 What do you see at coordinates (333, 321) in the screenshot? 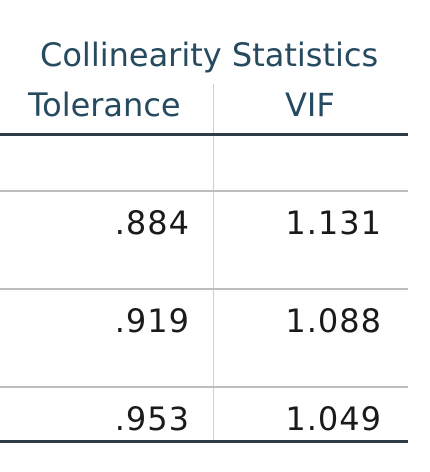
I see `vif-cell: 1.088` at bounding box center [333, 321].